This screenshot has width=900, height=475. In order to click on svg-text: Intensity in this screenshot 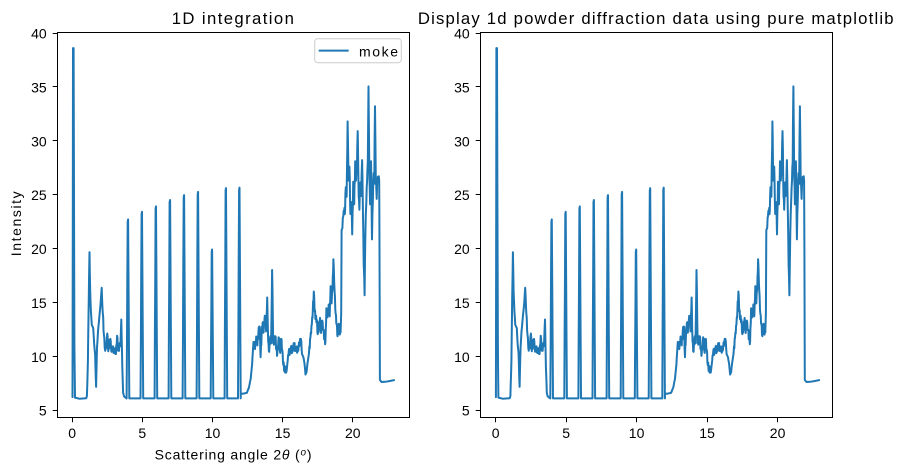, I will do `click(16, 223)`.